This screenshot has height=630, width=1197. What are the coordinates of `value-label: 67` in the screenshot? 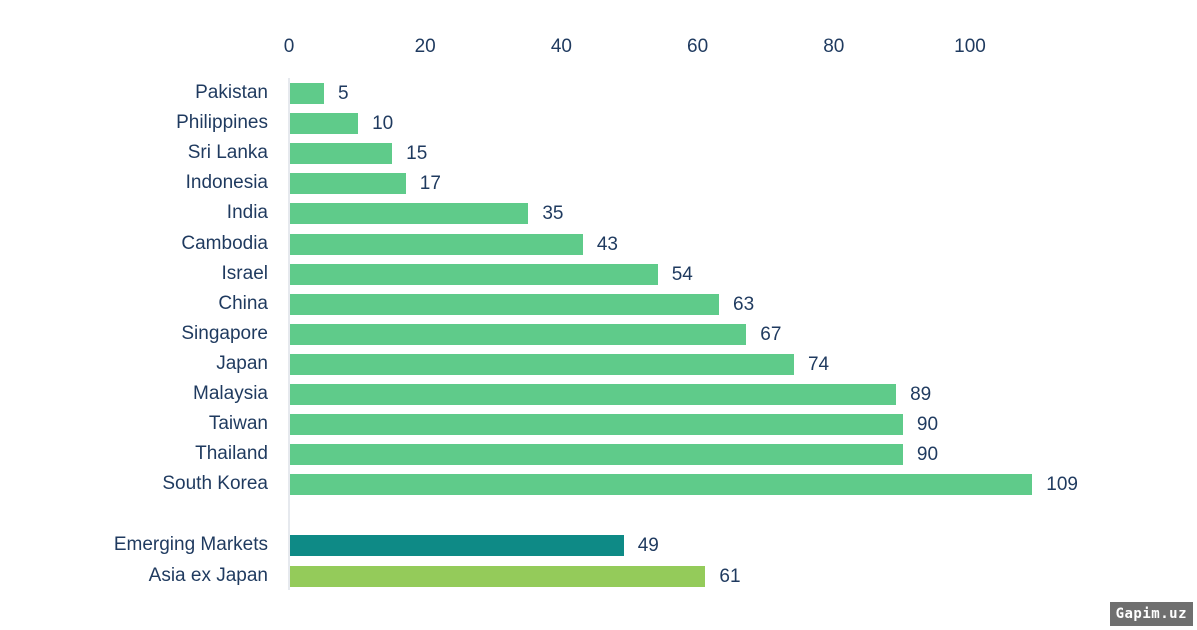 It's located at (771, 334).